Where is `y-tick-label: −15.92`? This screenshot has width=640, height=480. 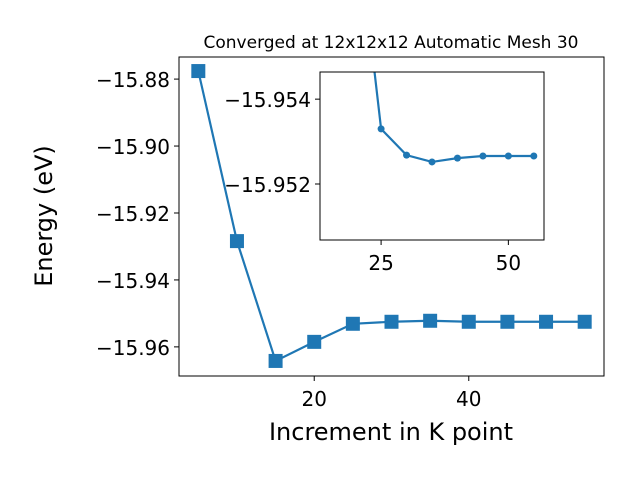 y-tick-label: −15.92 is located at coordinates (133, 214).